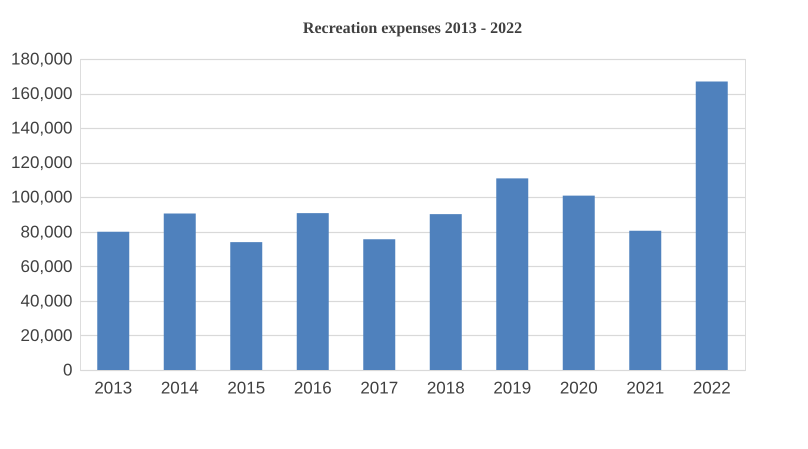  Describe the element at coordinates (46, 300) in the screenshot. I see `y-tick-label: 40,000` at that location.